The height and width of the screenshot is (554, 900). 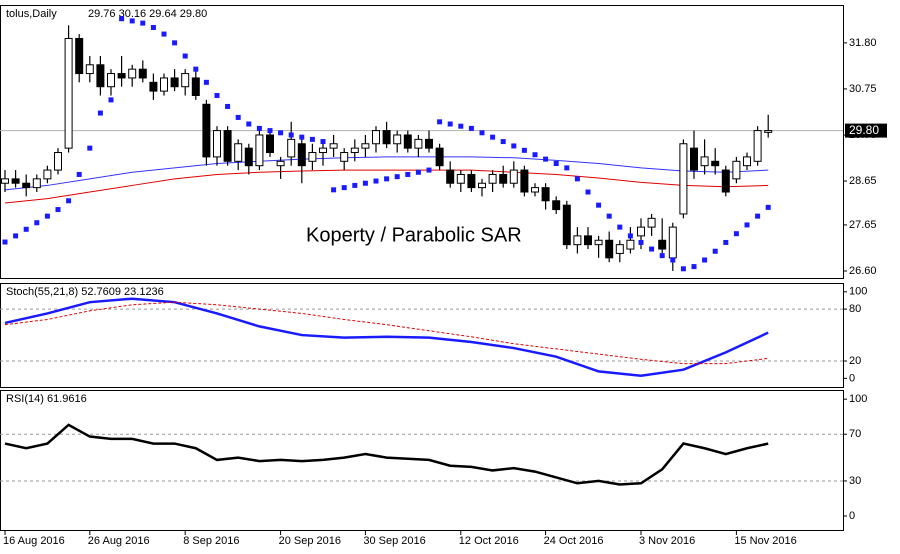 What do you see at coordinates (863, 271) in the screenshot?
I see `y-tick-label: 26.60` at bounding box center [863, 271].